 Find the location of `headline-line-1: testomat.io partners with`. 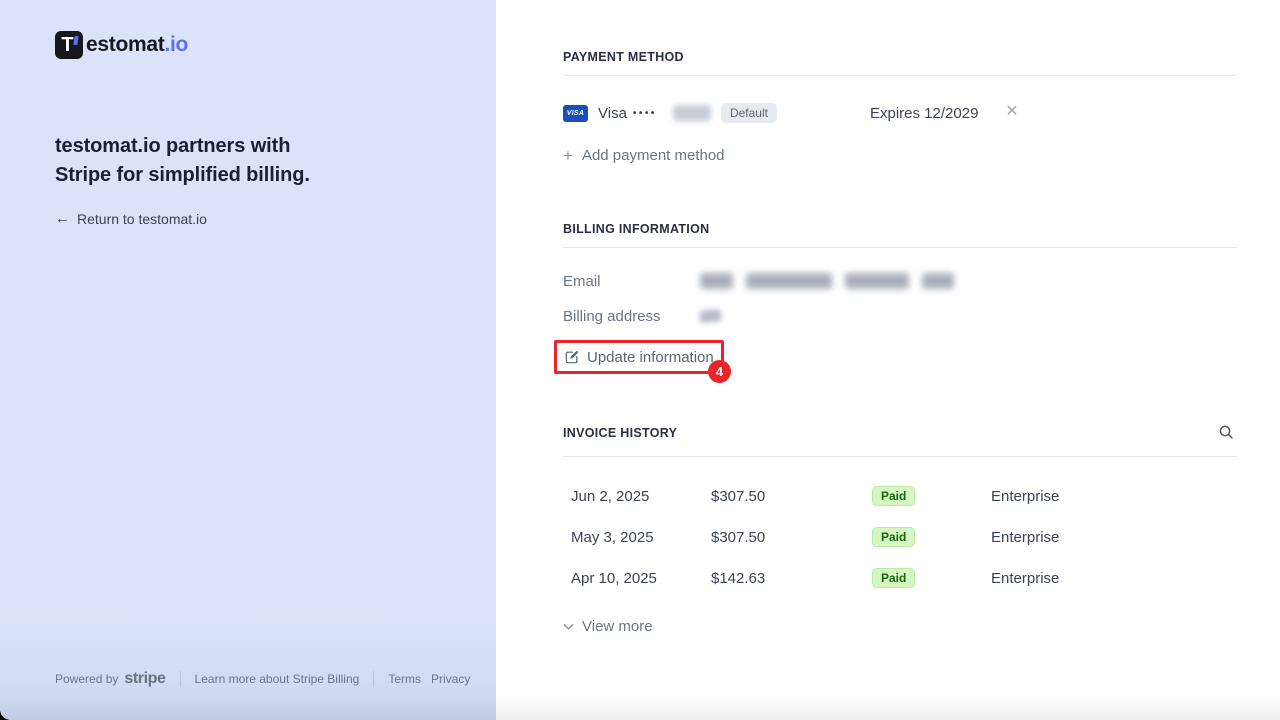

headline-line-1: testomat.io partners with is located at coordinates (173, 146).